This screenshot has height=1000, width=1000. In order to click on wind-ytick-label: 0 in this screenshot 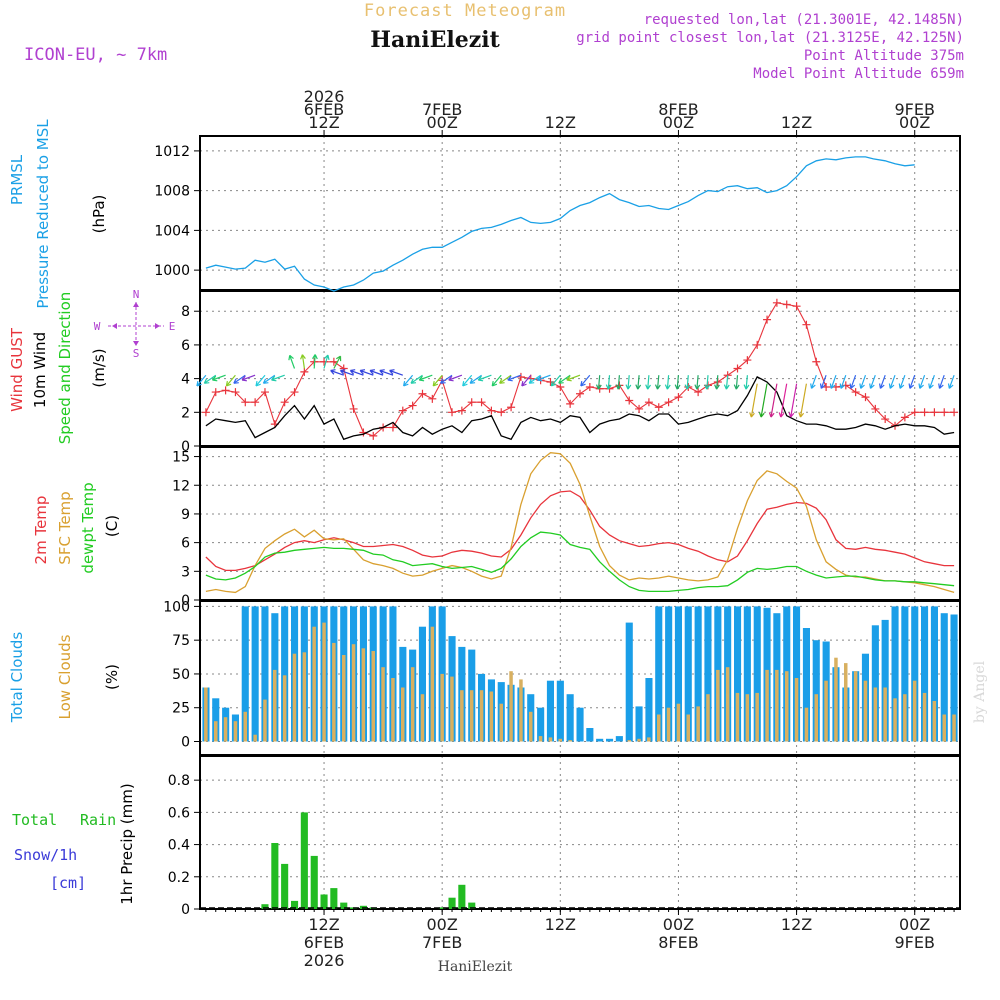, I will do `click(185, 447)`.